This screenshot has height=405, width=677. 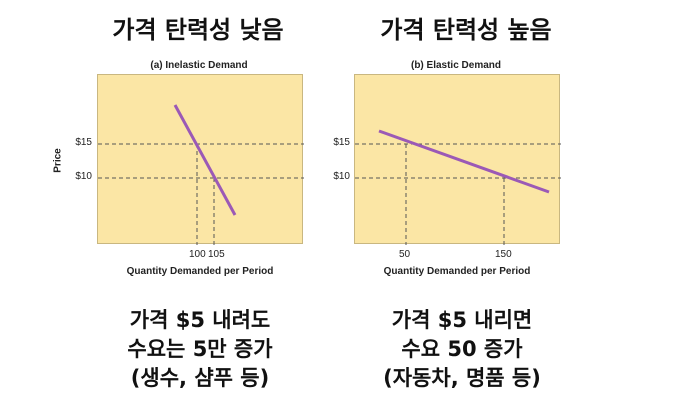 I want to click on caption-elastic: 가격 $5 내리면 수요 50 증가 (자동차, 명품 등), so click(x=462, y=349).